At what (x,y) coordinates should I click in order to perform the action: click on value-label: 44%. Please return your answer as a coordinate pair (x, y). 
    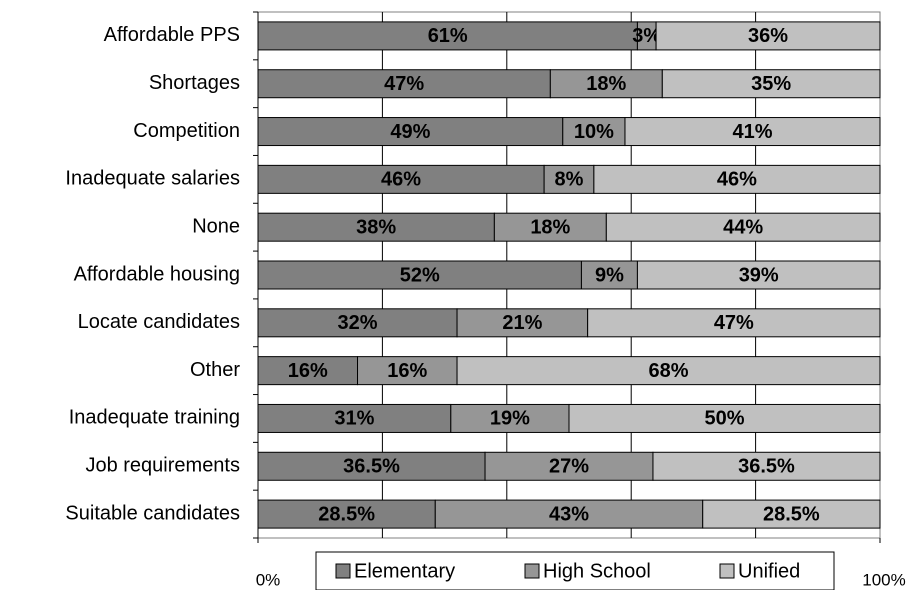
    Looking at the image, I should click on (743, 227).